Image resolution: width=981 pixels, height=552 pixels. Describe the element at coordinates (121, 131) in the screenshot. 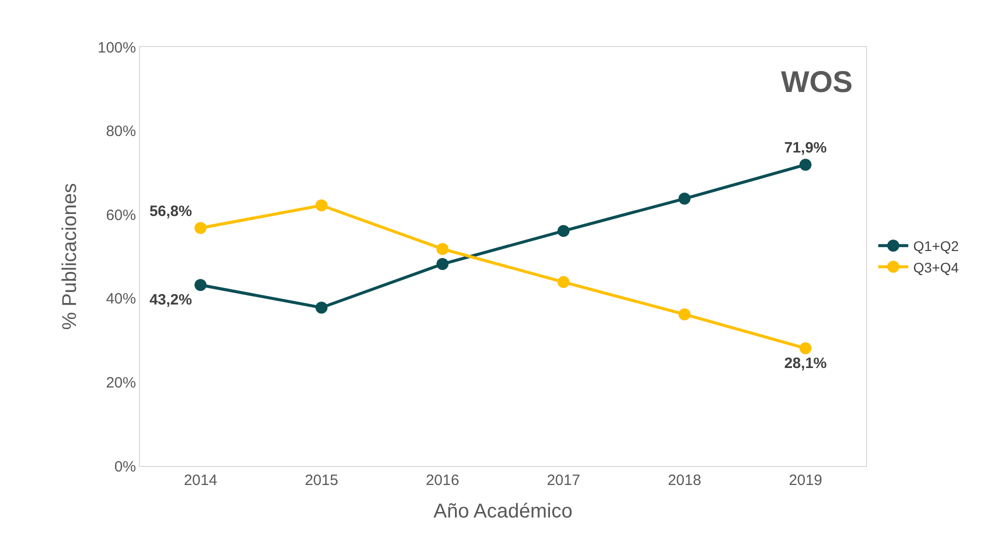

I see `y-tick-label: 80%` at that location.